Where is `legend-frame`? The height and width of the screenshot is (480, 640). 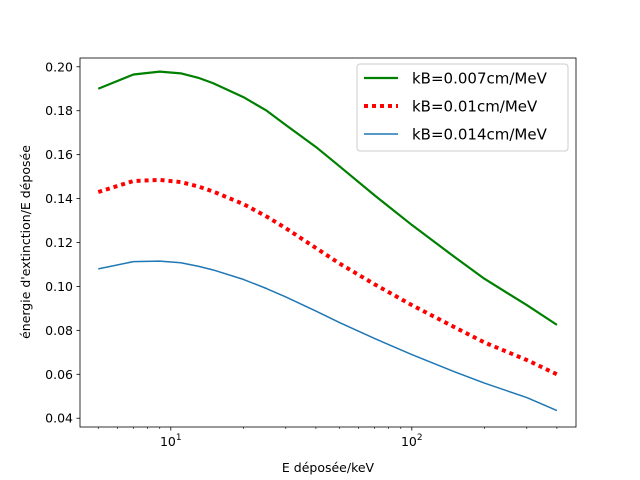
legend-frame is located at coordinates (462, 107).